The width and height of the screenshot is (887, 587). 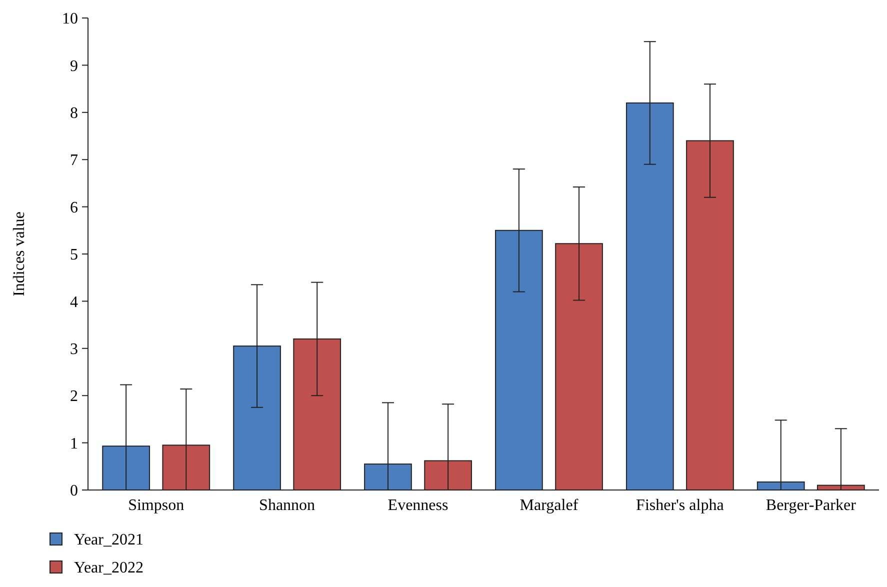 I want to click on x-tick-label: Evenness, so click(x=418, y=505).